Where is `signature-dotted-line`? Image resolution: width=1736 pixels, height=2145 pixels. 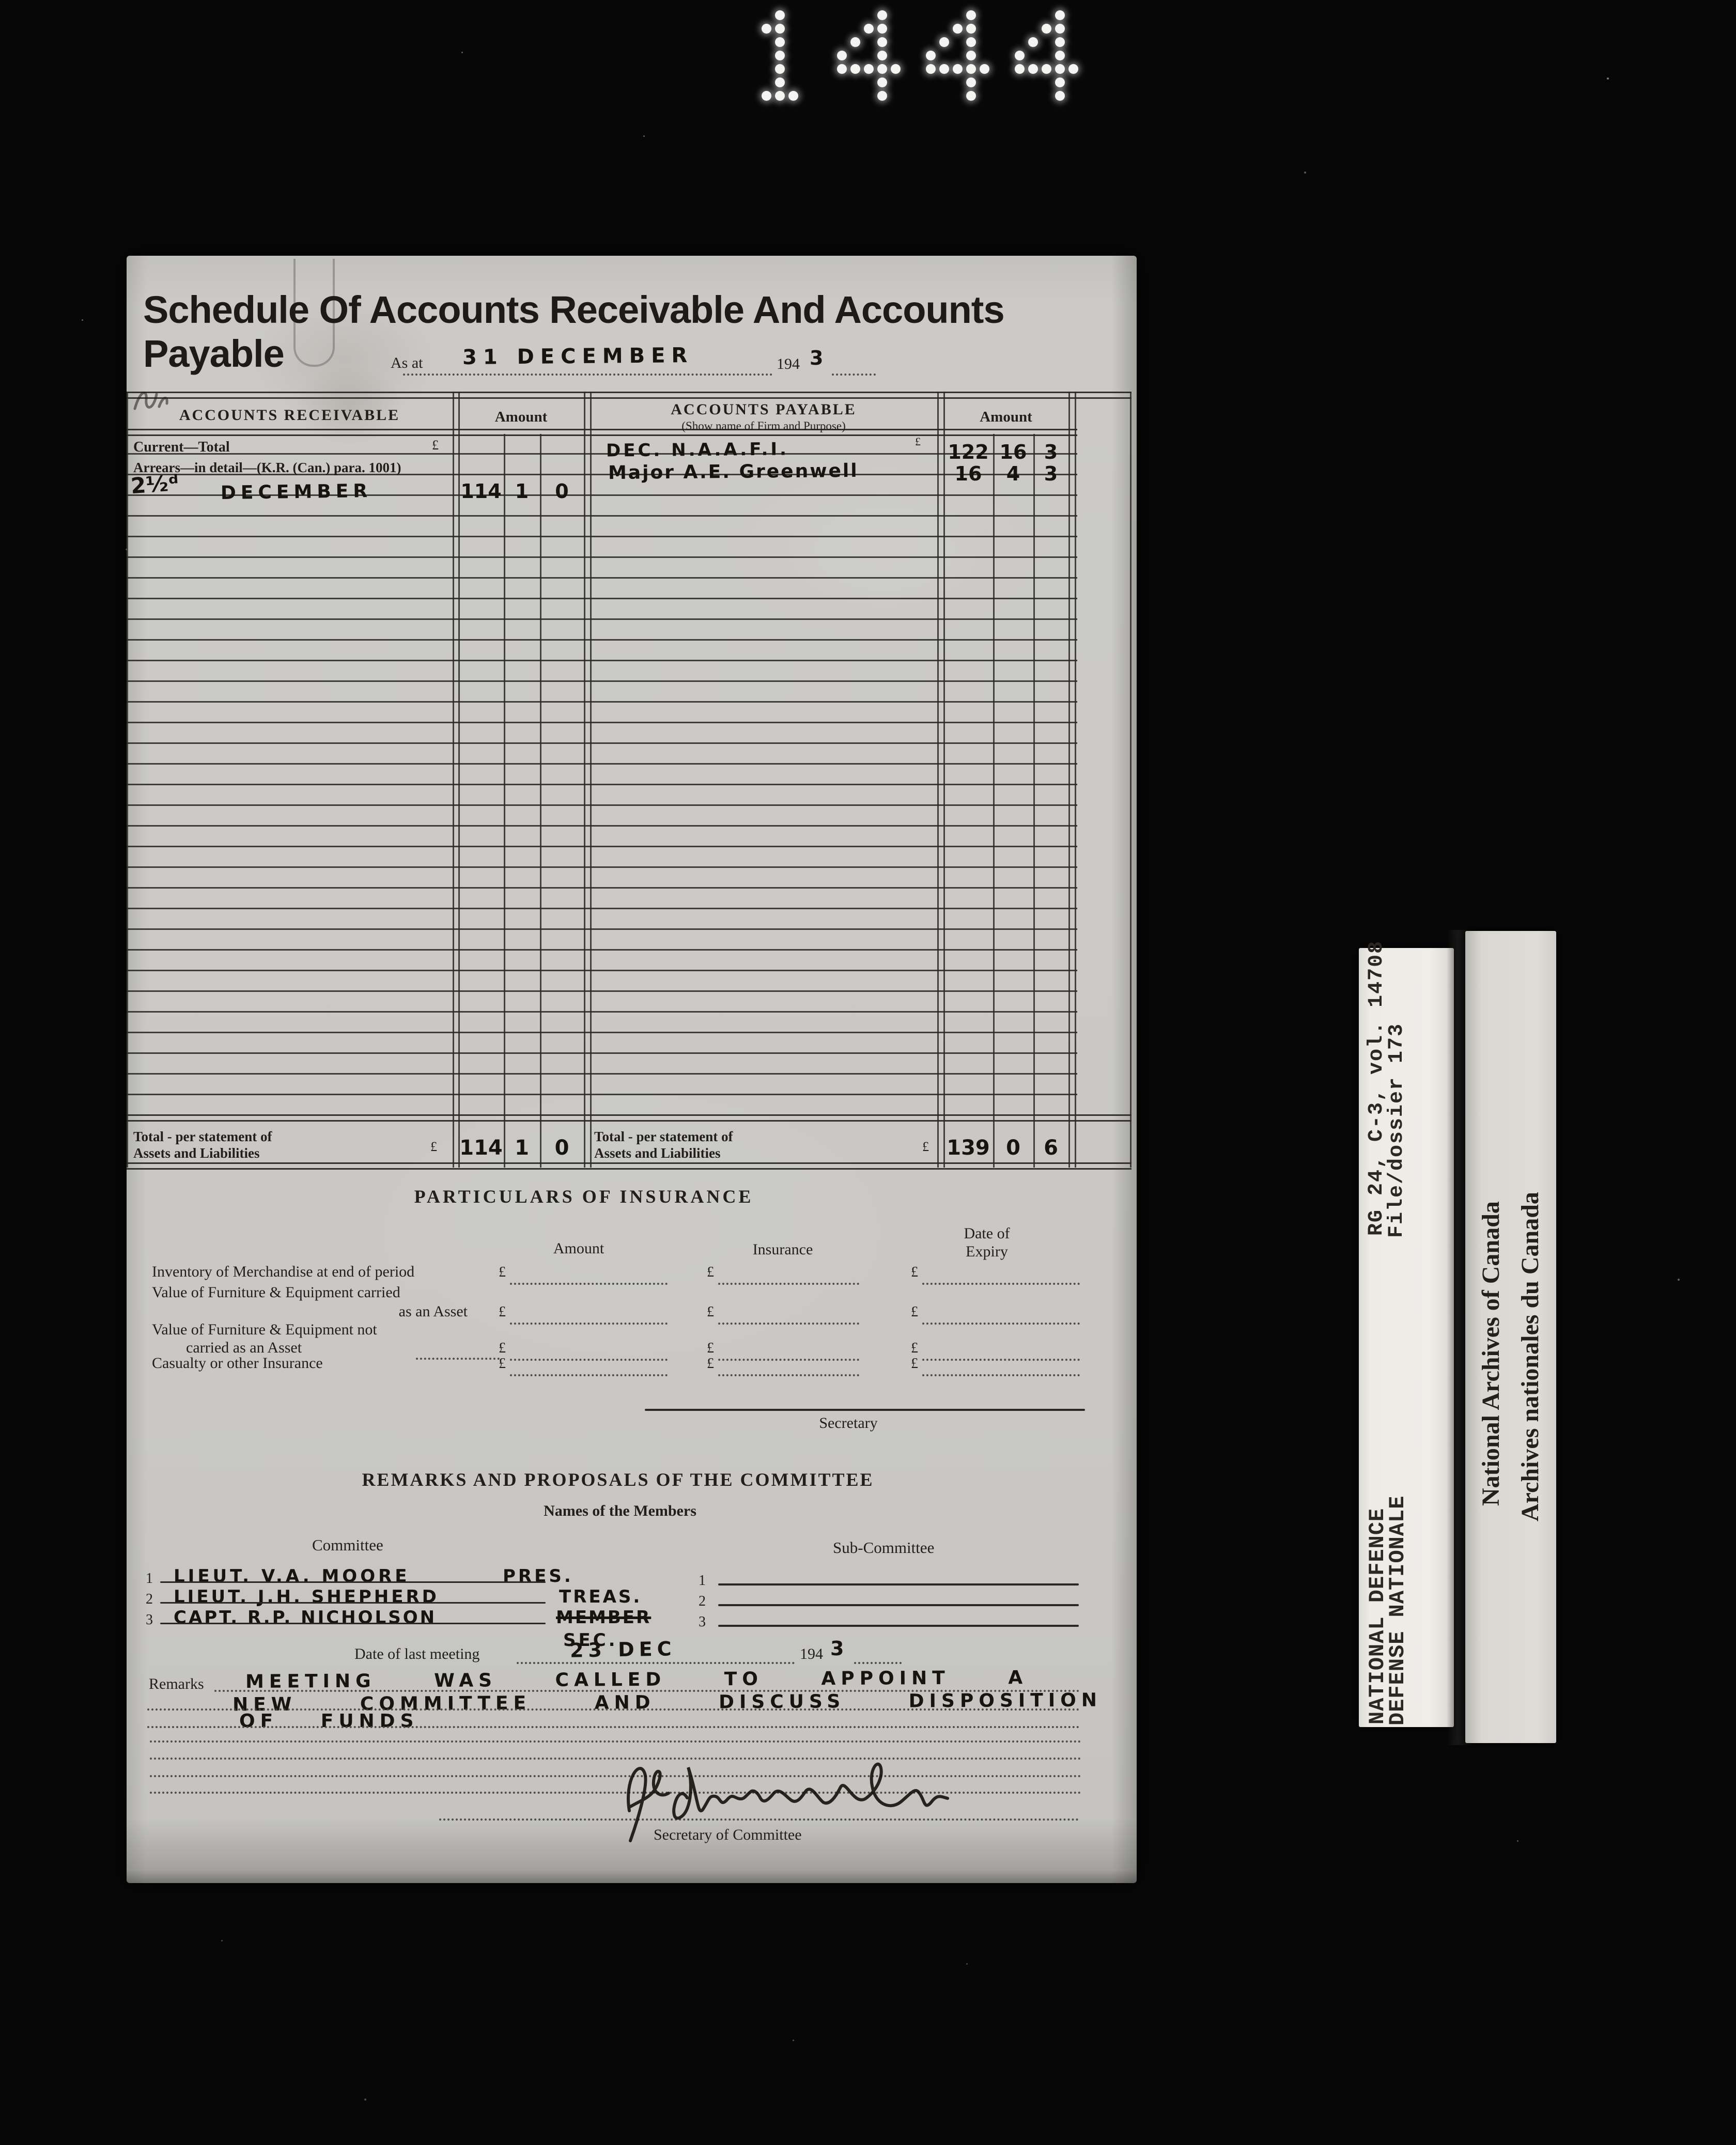
signature-dotted-line is located at coordinates (759, 1819).